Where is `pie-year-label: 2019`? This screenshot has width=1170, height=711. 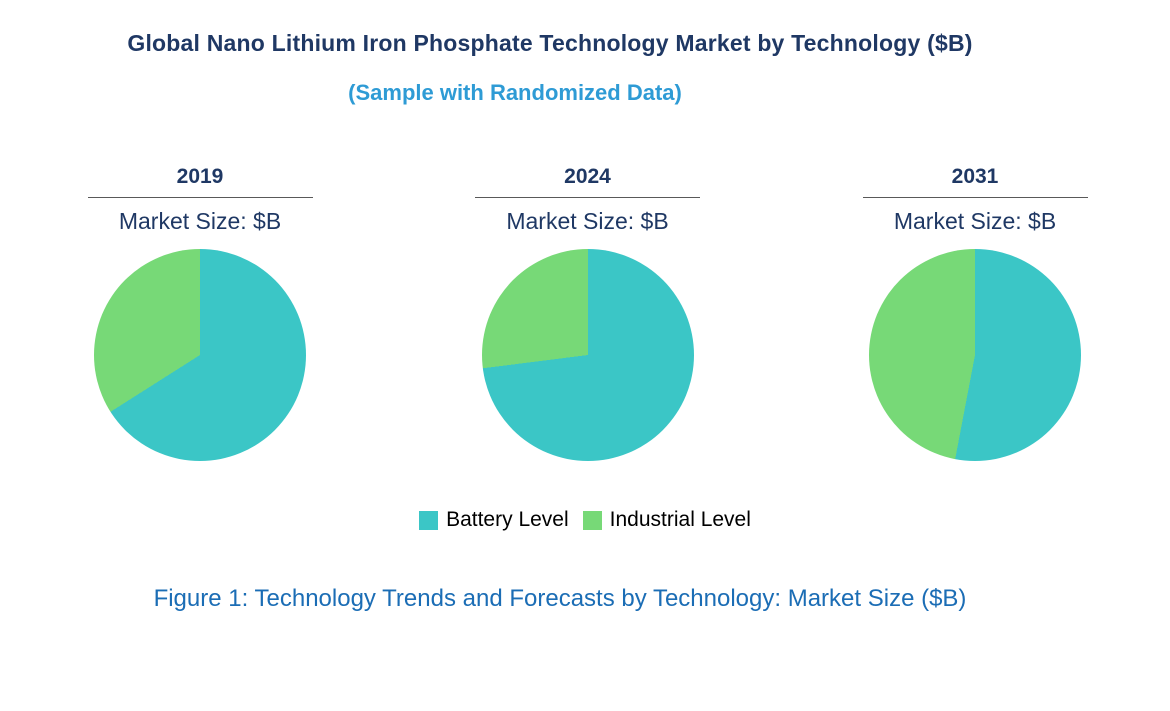 pie-year-label: 2019 is located at coordinates (200, 181).